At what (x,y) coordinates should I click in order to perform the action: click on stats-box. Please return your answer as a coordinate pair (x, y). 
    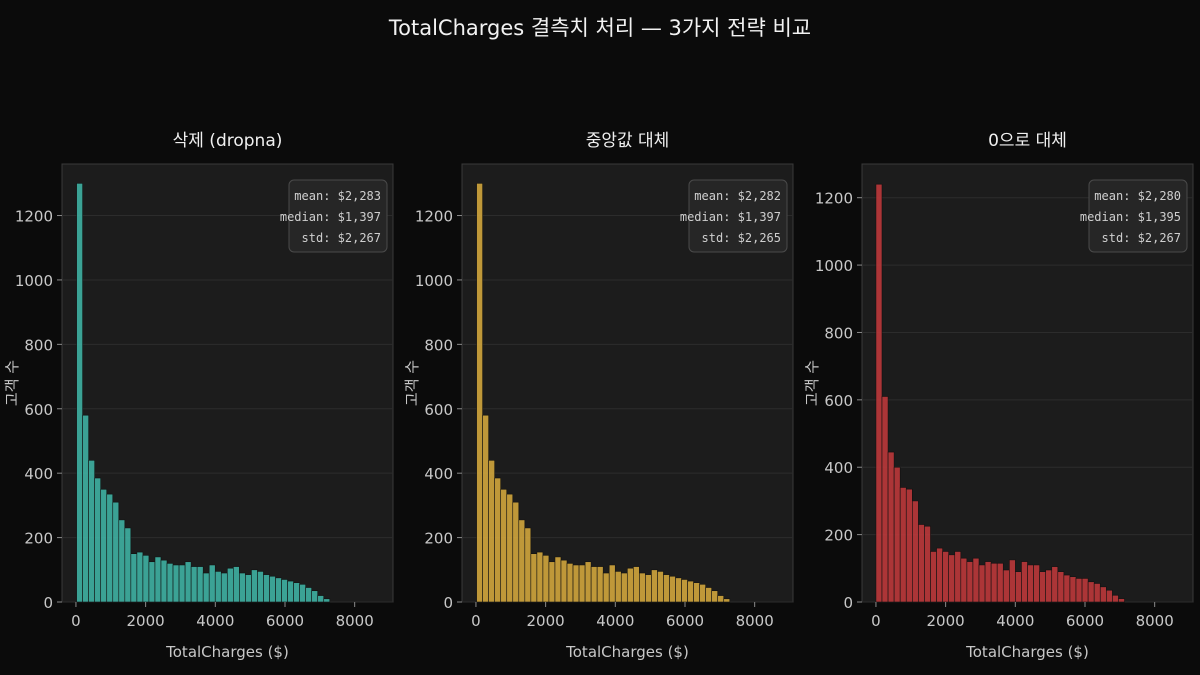
    Looking at the image, I should click on (338, 216).